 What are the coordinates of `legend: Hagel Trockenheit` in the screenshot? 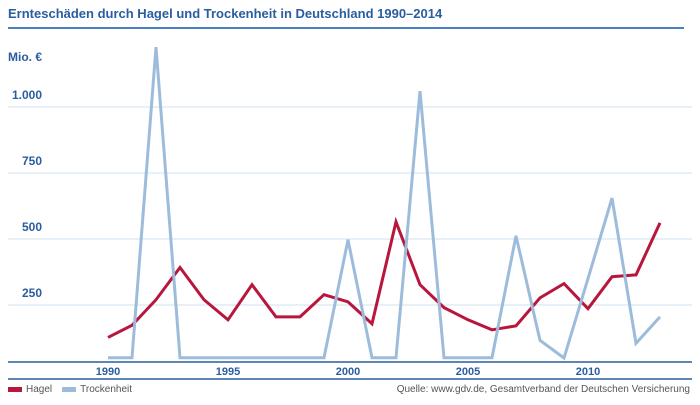 It's located at (75, 389).